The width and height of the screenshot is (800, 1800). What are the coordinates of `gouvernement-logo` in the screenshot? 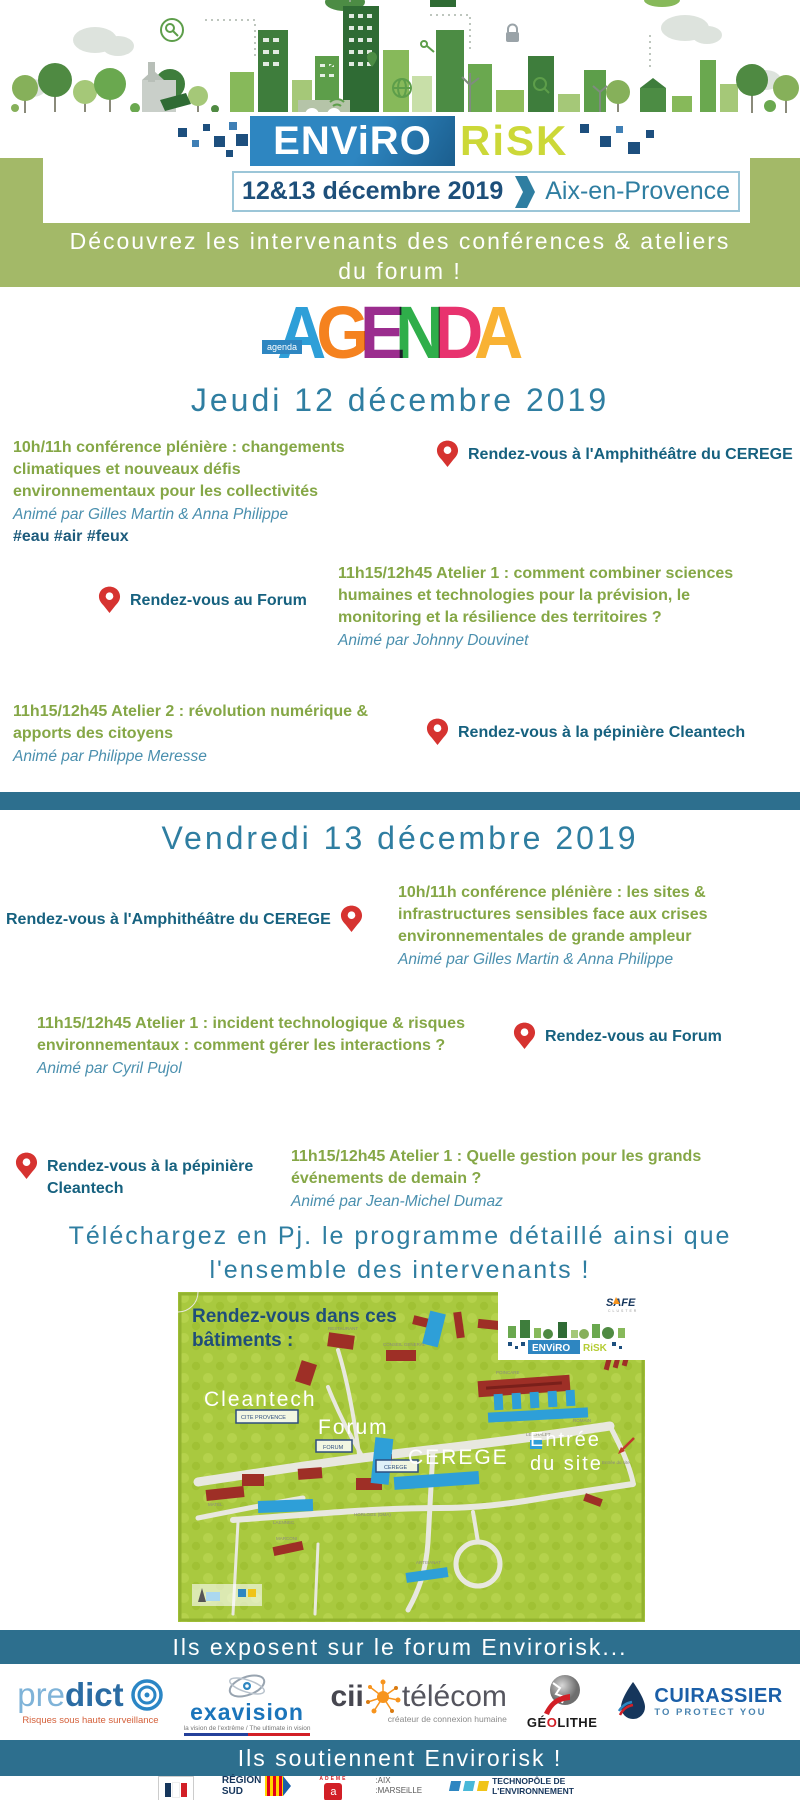 It's located at (175, 1788).